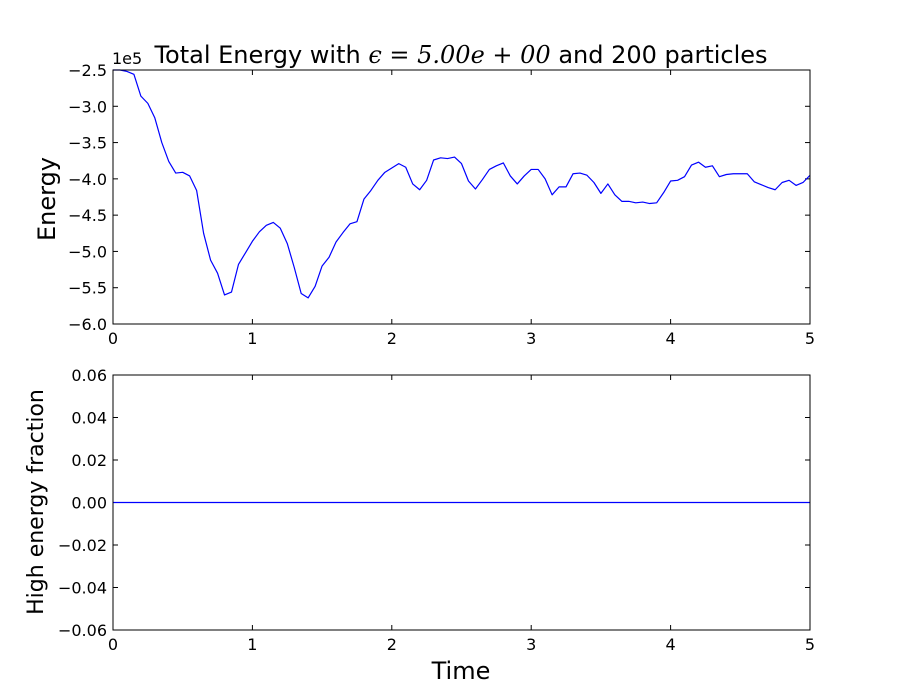 Image resolution: width=900 pixels, height=700 pixels. What do you see at coordinates (252, 338) in the screenshot?
I see `energy-x-tick-label: 1` at bounding box center [252, 338].